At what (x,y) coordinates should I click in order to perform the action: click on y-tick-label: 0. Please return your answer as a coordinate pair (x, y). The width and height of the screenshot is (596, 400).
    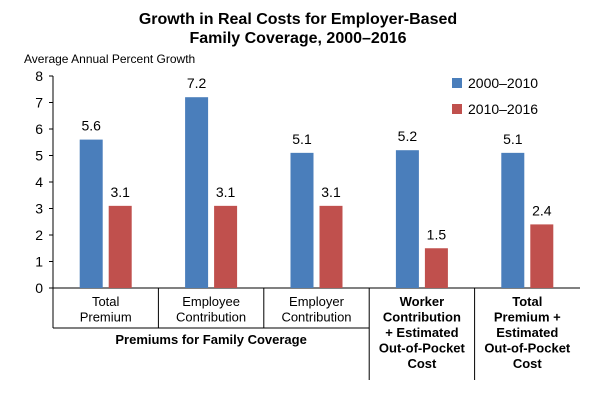
    Looking at the image, I should click on (39, 288).